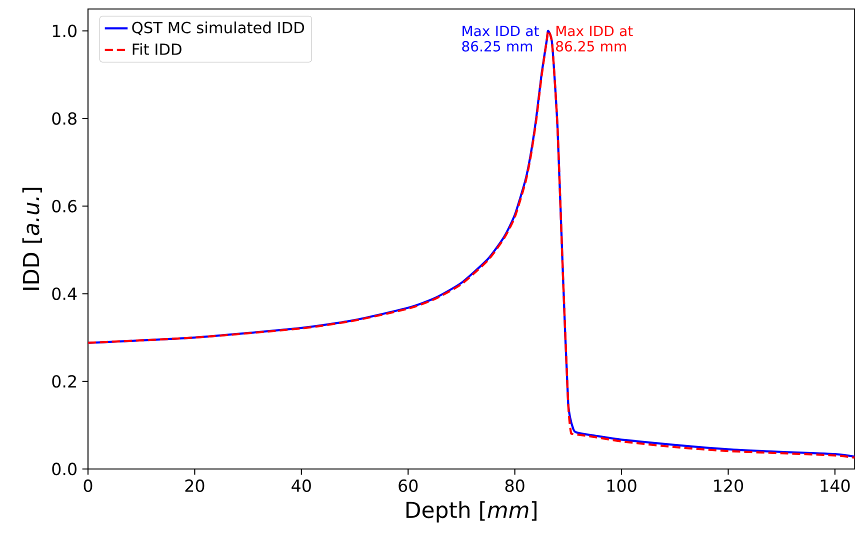 The image size is (855, 533). Describe the element at coordinates (835, 485) in the screenshot. I see `x-tick-label: 140` at that location.